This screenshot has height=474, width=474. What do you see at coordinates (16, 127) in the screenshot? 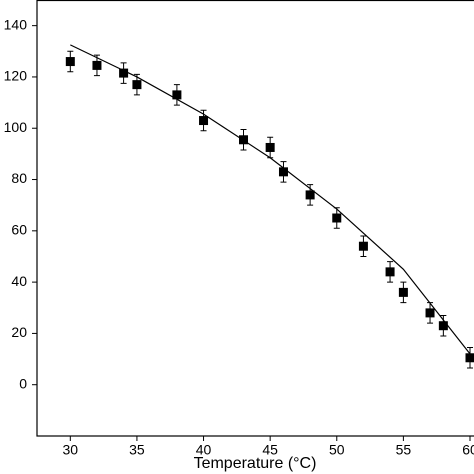
I see `y-tick-label: 100` at bounding box center [16, 127].